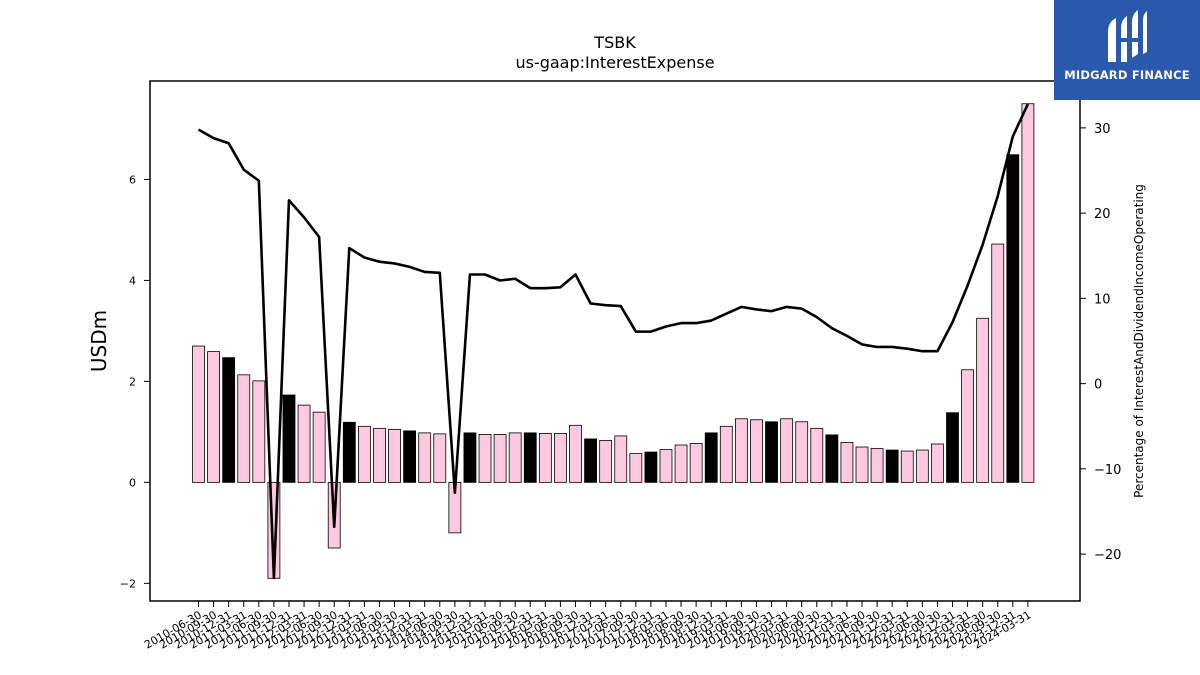 Image resolution: width=1200 pixels, height=675 pixels. I want to click on y-tick-label: 2, so click(132, 381).